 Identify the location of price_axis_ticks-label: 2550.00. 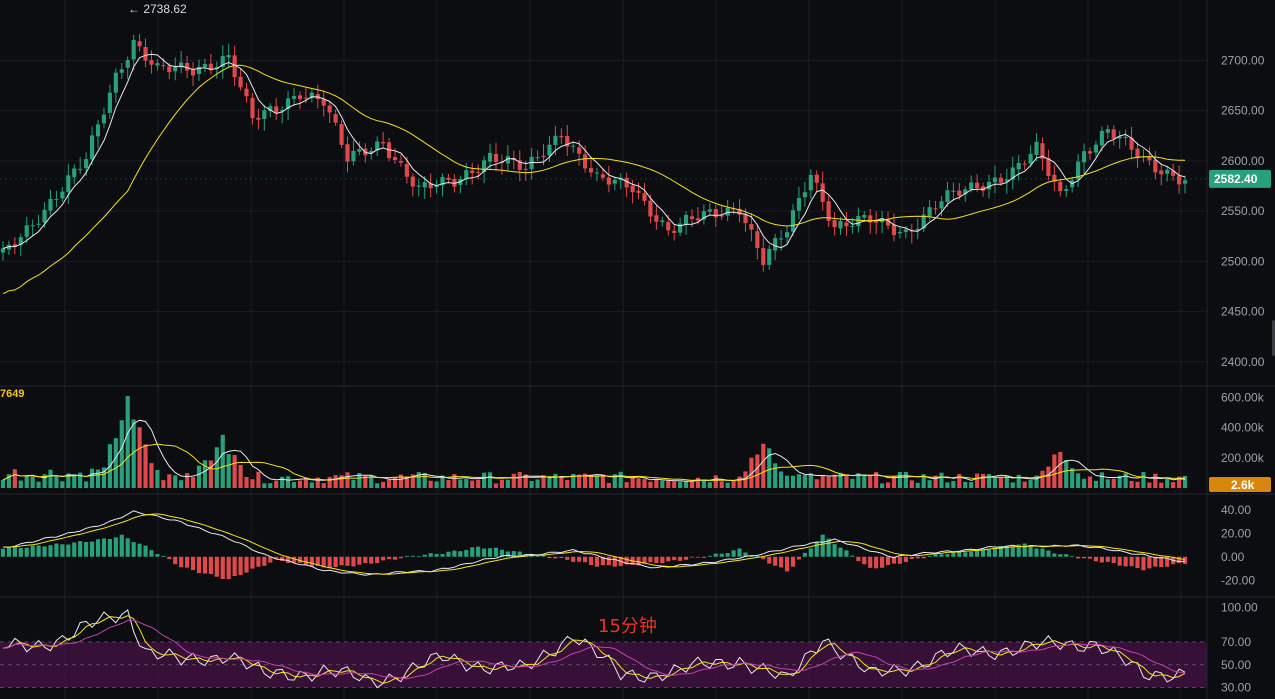
(1243, 211).